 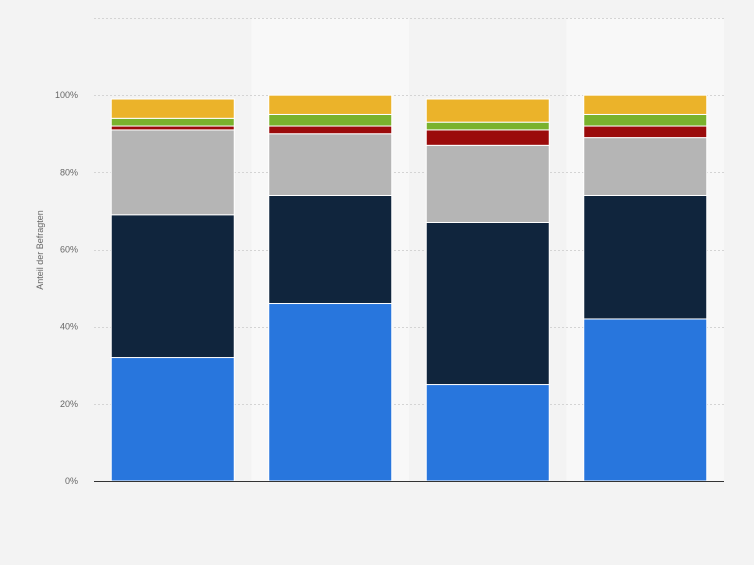 What do you see at coordinates (40, 250) in the screenshot?
I see `y-axis-label: Anteil der Befragten` at bounding box center [40, 250].